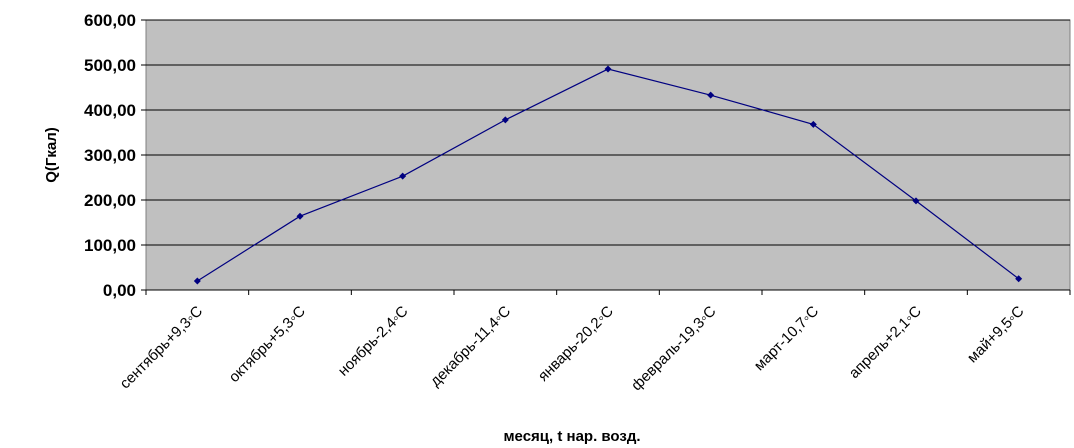 This screenshot has height=448, width=1074. I want to click on x-tick-label: февраль-19,3◦С, so click(674, 349).